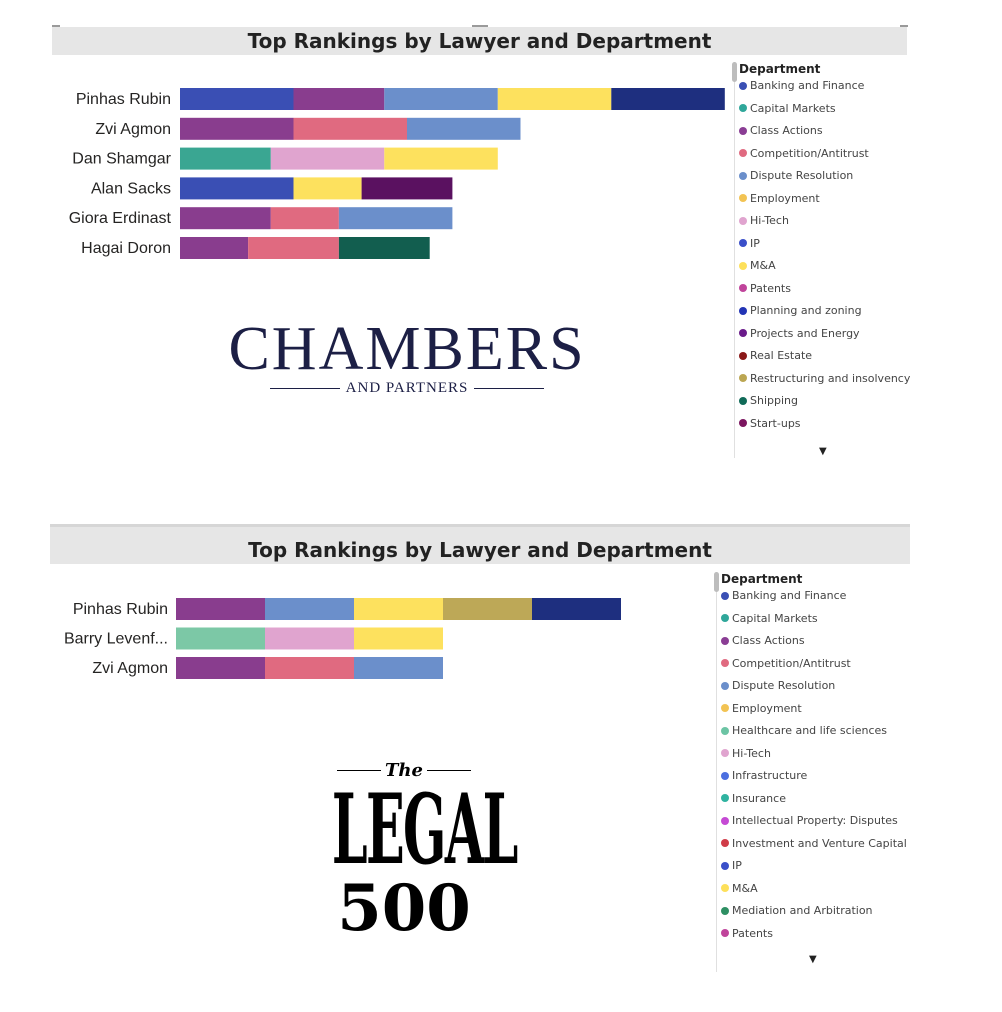 The height and width of the screenshot is (1012, 1002). What do you see at coordinates (407, 388) in the screenshot?
I see `chambers-logo-subtitle-text: AND PARTNERS` at bounding box center [407, 388].